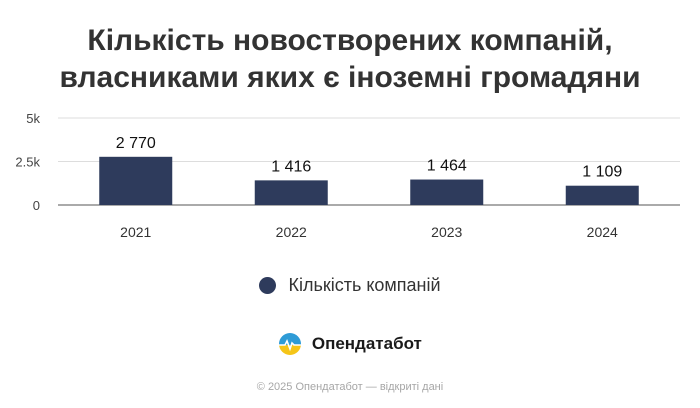 The width and height of the screenshot is (700, 408). Describe the element at coordinates (36, 205) in the screenshot. I see `y-tick-label: 0` at that location.